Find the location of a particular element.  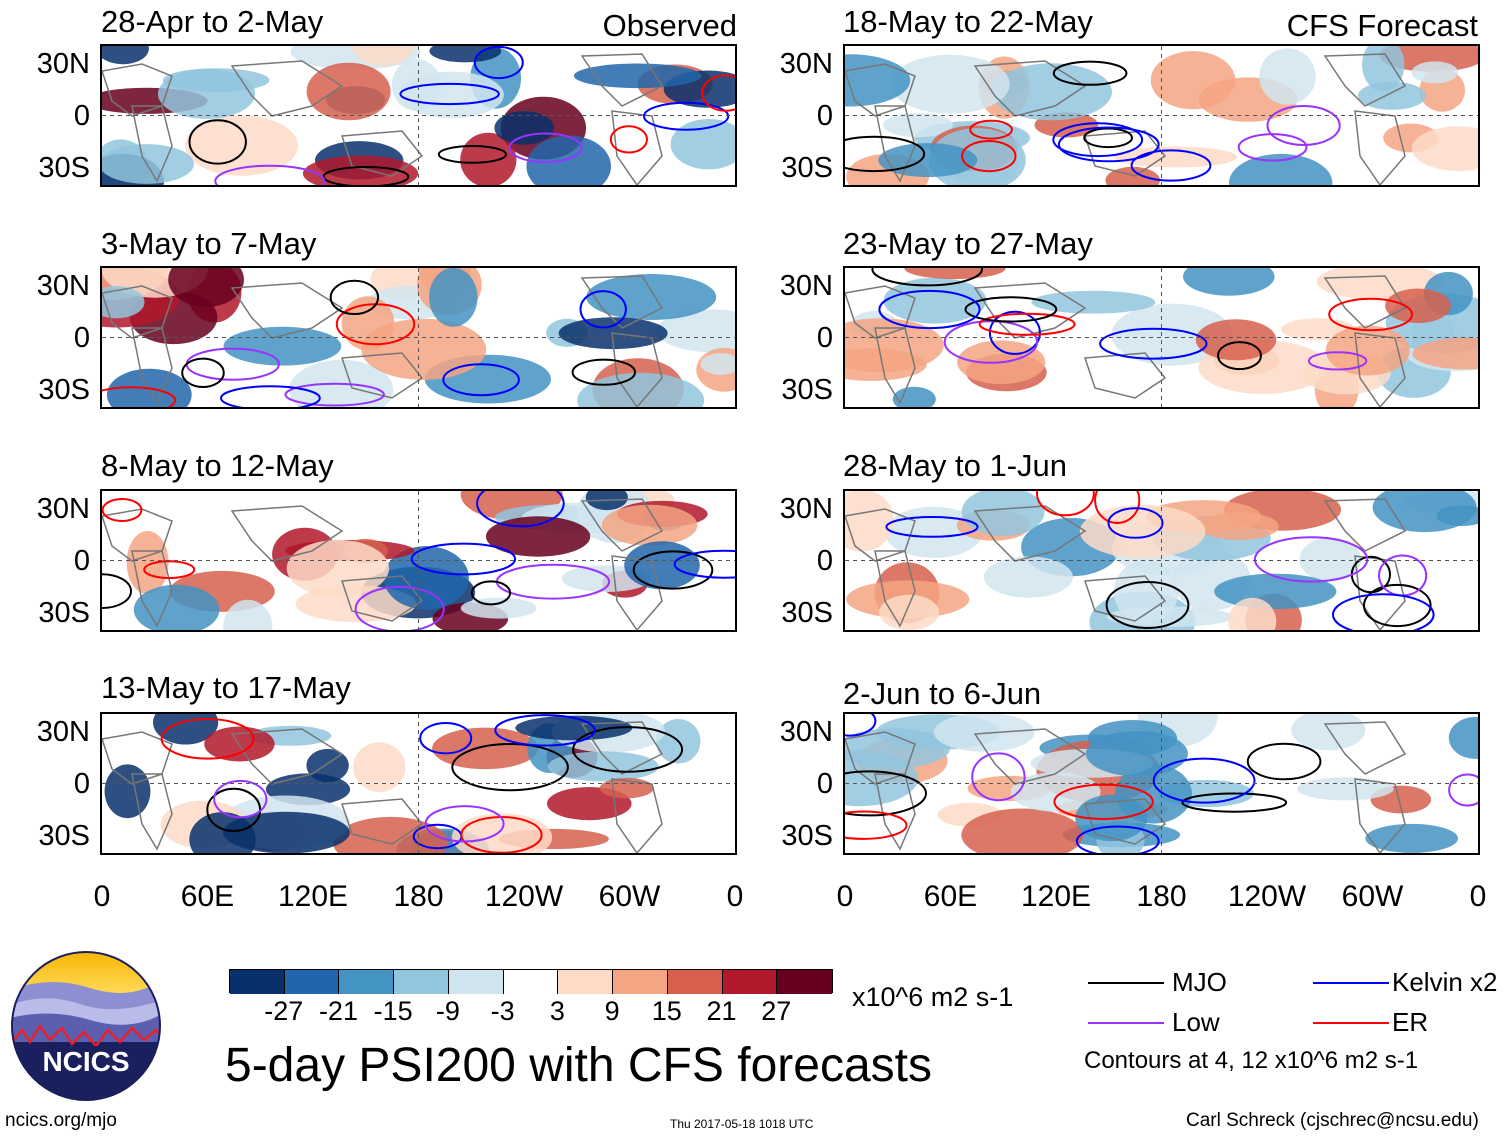

colorbar-label: -3 is located at coordinates (502, 1011).